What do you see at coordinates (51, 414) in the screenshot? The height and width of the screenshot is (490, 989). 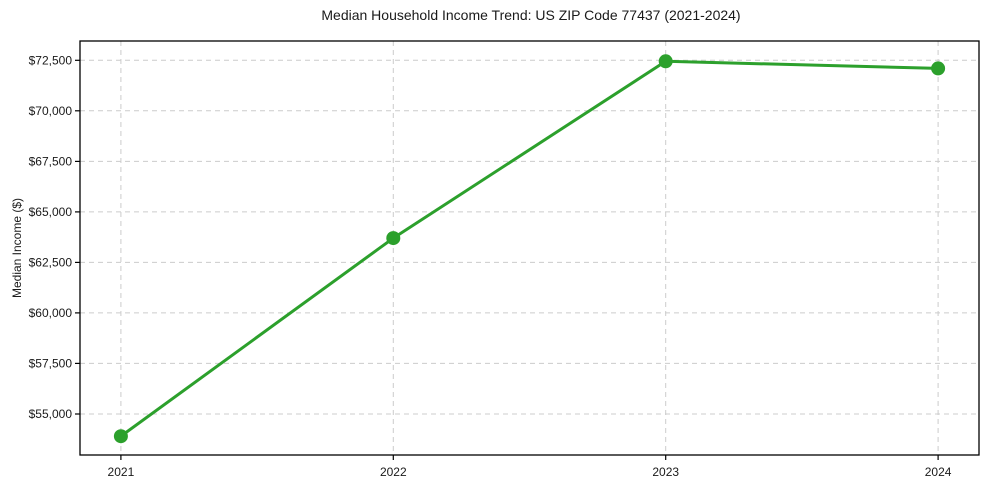 I see `y-tick-label: $55,000` at bounding box center [51, 414].